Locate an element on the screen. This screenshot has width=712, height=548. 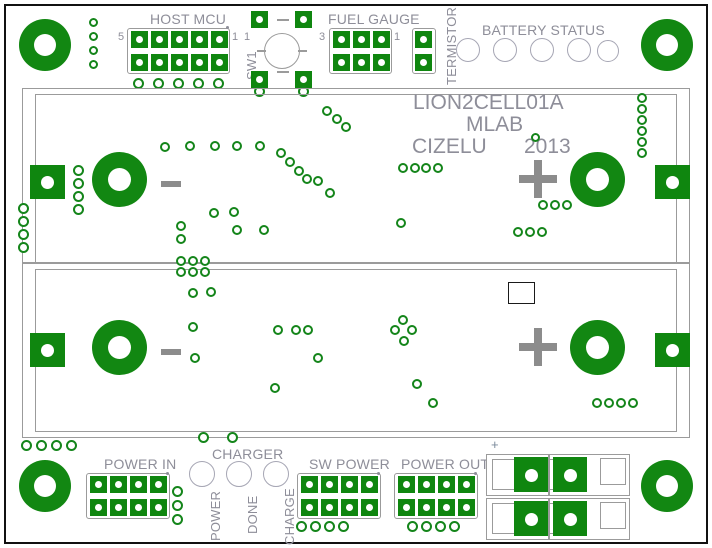
sw1-body-circle is located at coordinates (282, 51).